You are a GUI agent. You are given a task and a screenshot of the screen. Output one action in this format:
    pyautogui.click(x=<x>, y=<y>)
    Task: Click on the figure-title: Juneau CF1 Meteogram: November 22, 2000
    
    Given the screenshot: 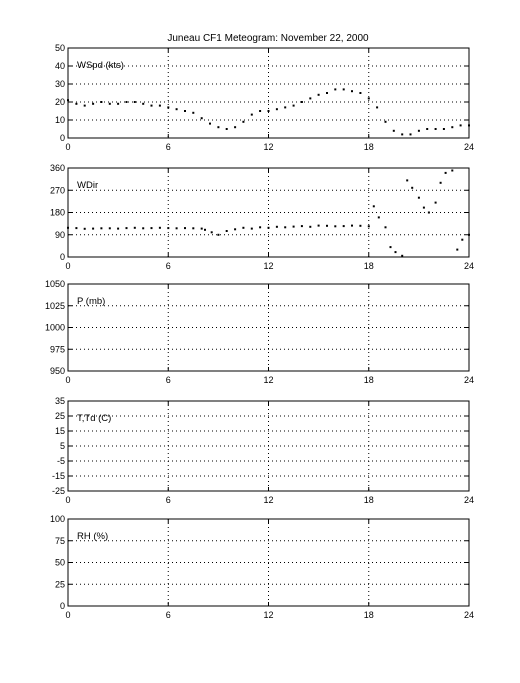 What is the action you would take?
    pyautogui.click(x=268, y=38)
    